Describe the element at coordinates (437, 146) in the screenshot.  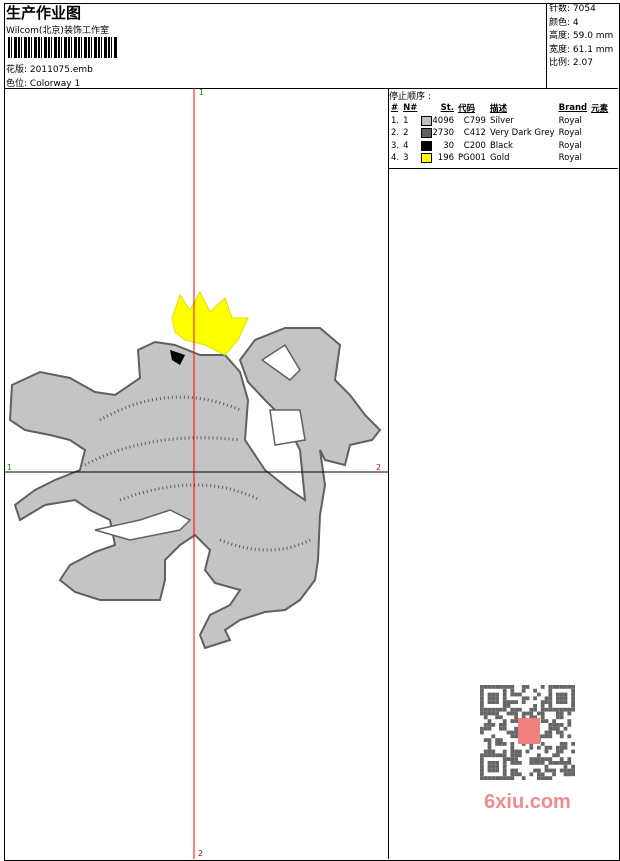
I see `stitch-count: 30` at that location.